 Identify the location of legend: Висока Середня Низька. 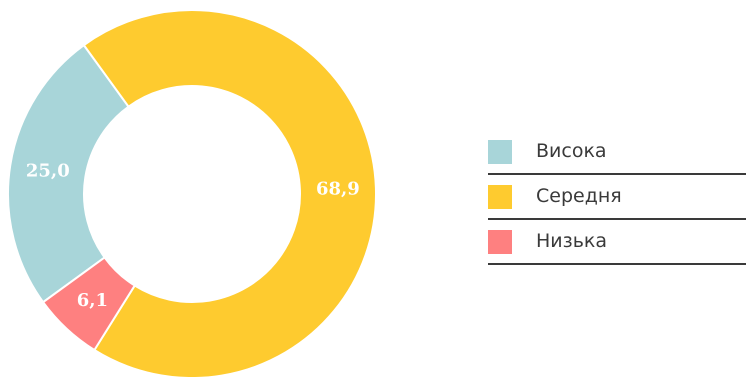
(617, 197).